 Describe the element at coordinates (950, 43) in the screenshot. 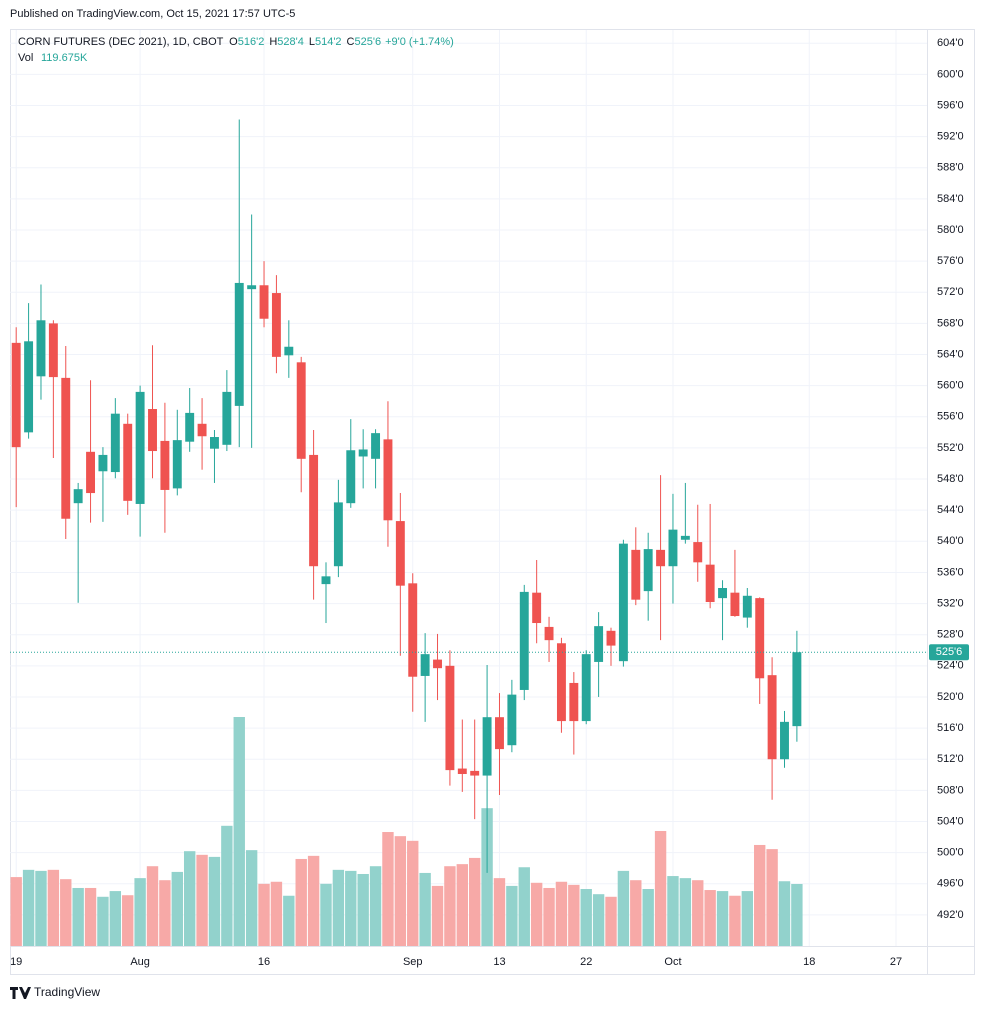

I see `y-tick-label: 604'0` at that location.